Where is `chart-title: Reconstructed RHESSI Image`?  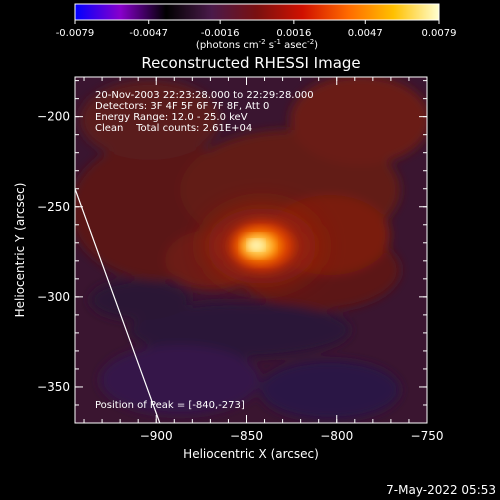 chart-title: Reconstructed RHESSI Image is located at coordinates (250, 63).